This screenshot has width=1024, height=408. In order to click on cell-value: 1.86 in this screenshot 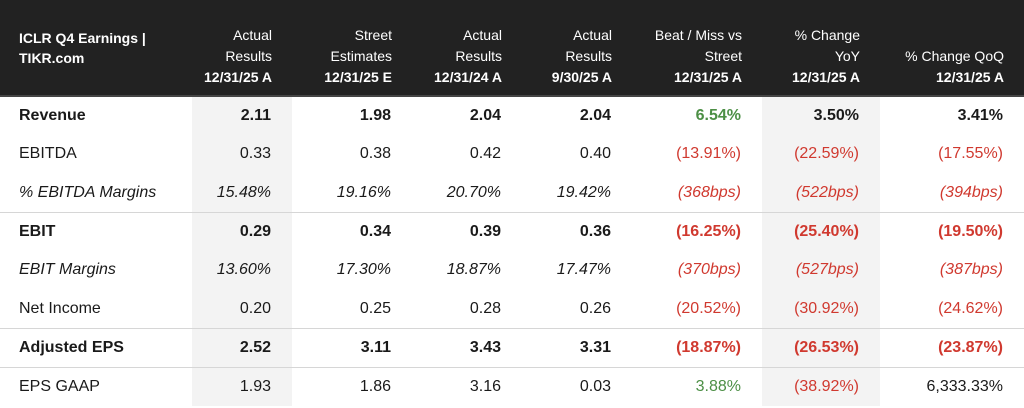, I will do `click(352, 386)`.